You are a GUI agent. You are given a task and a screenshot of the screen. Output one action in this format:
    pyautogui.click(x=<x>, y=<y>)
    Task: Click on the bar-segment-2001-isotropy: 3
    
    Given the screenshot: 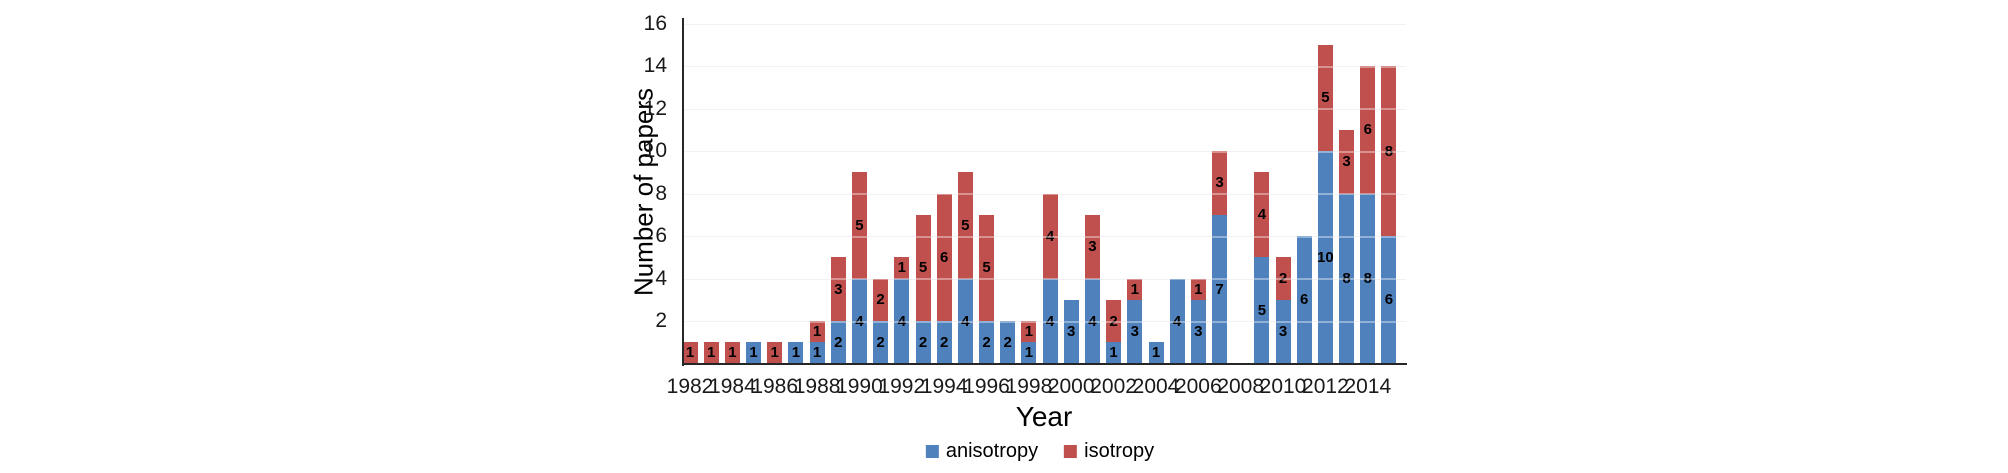 What is the action you would take?
    pyautogui.click(x=1092, y=246)
    